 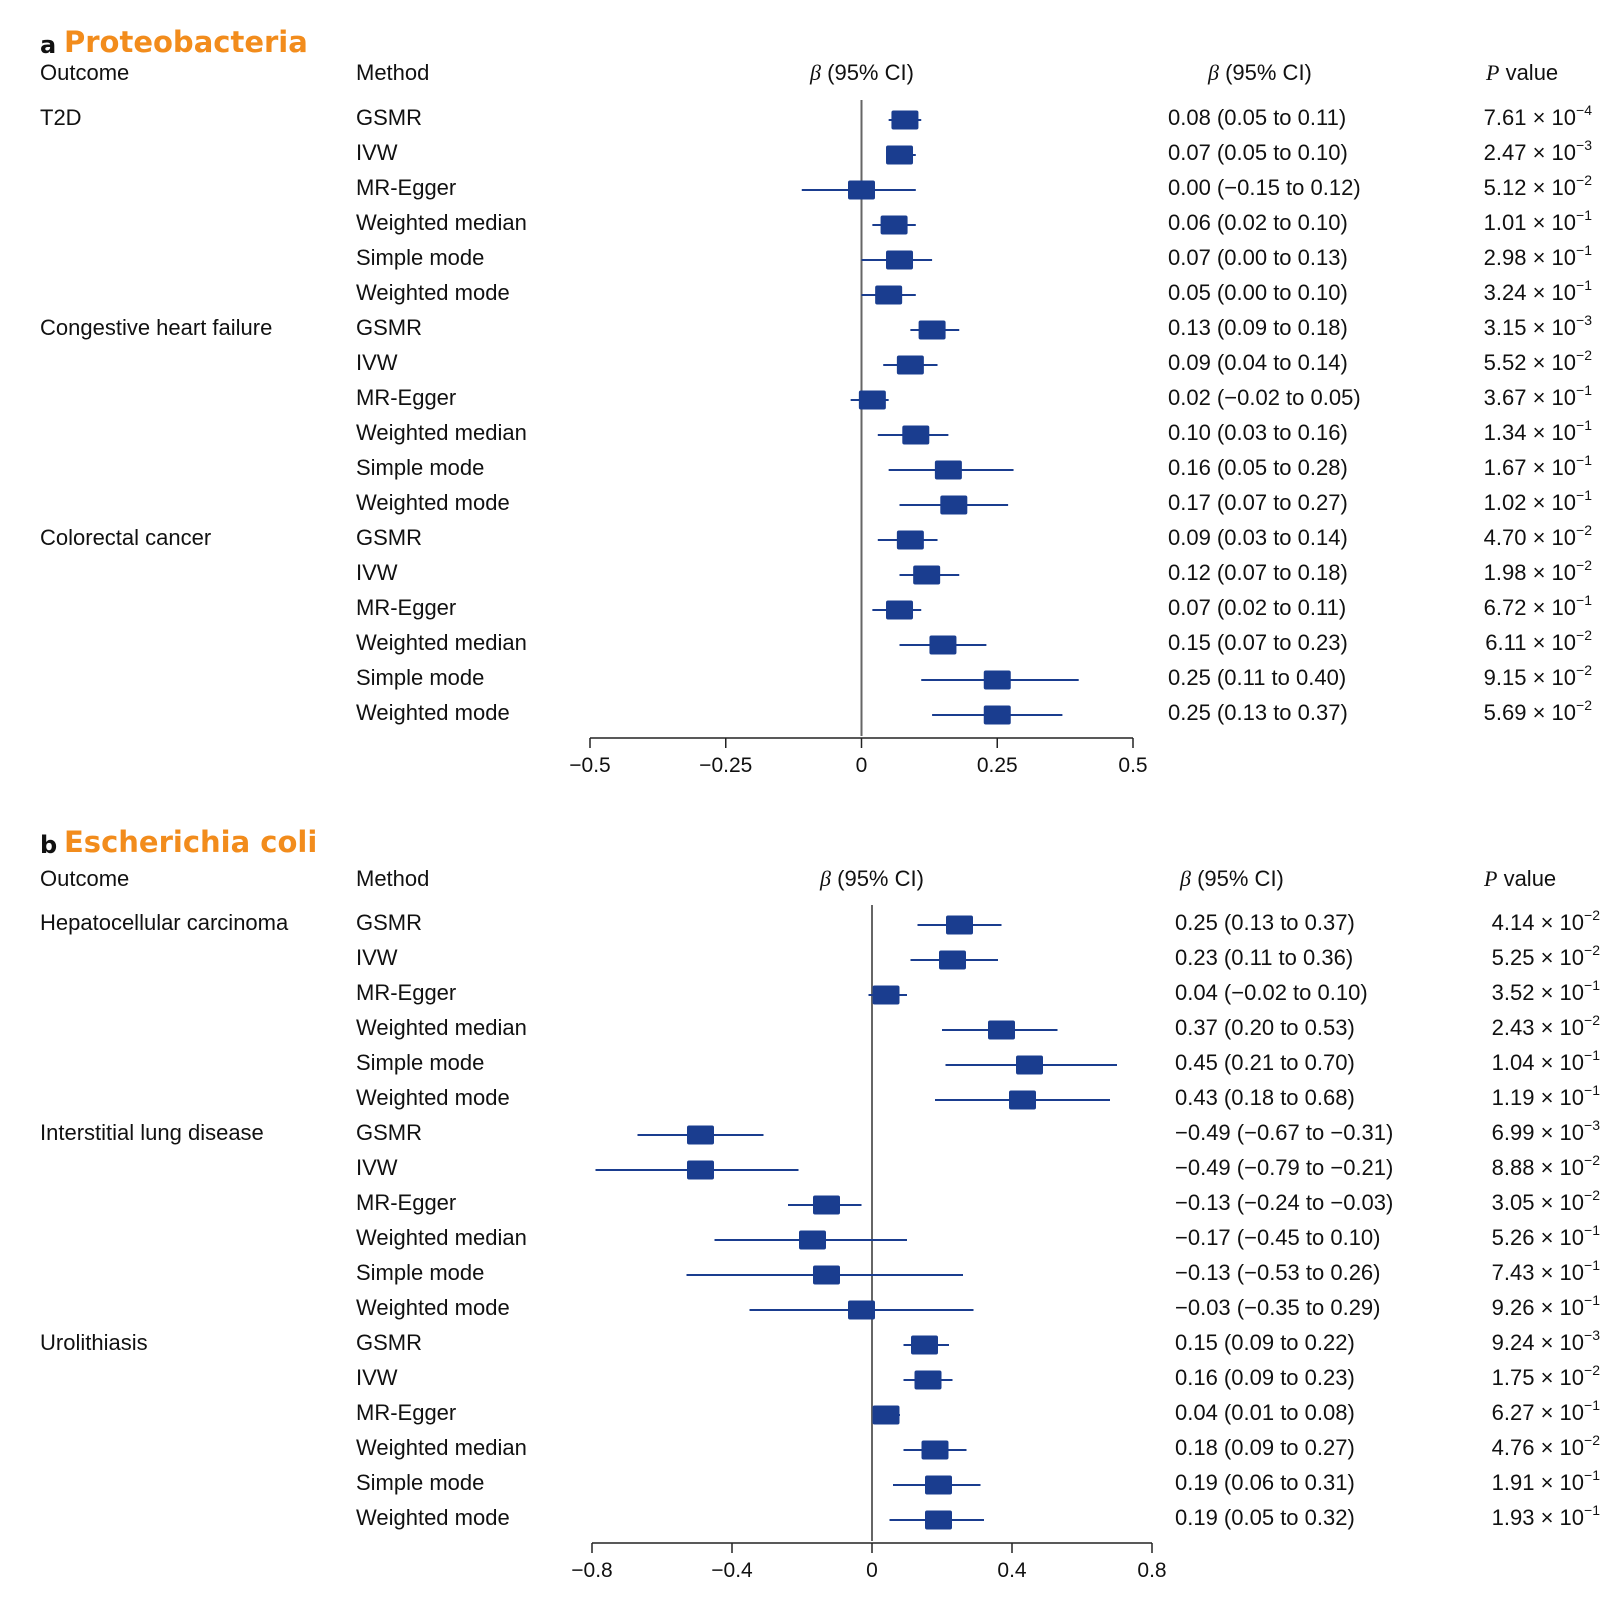 I want to click on p-exponent: −3, so click(x=1592, y=1335).